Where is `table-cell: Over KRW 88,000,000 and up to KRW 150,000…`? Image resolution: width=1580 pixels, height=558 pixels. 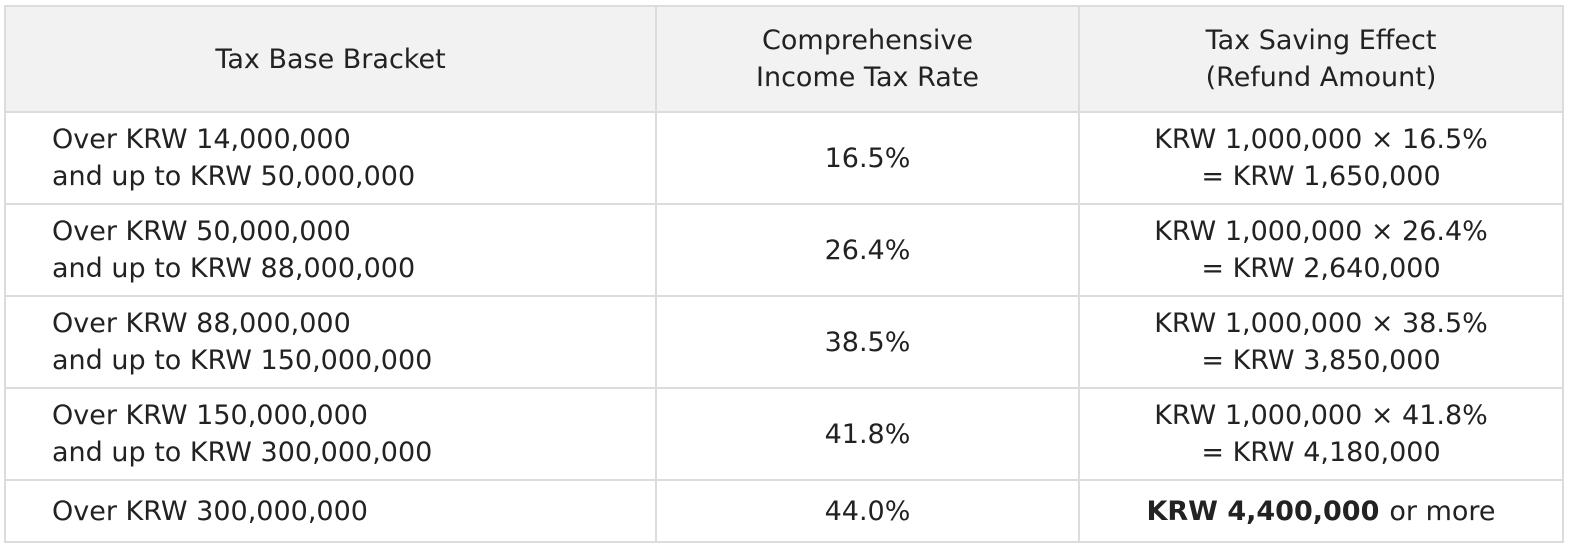
table-cell: Over KRW 88,000,000 and up to KRW 150,000… is located at coordinates (330, 342).